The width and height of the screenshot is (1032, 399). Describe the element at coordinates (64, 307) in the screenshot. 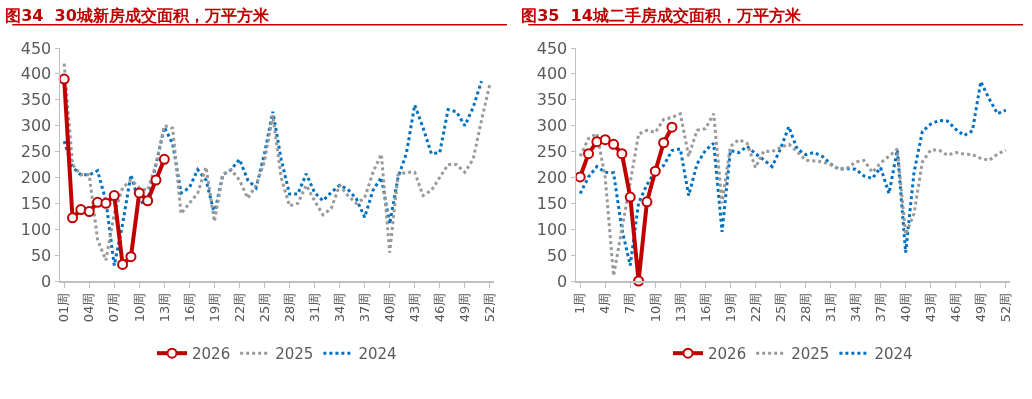

I see `x-tick-label: 01周` at that location.